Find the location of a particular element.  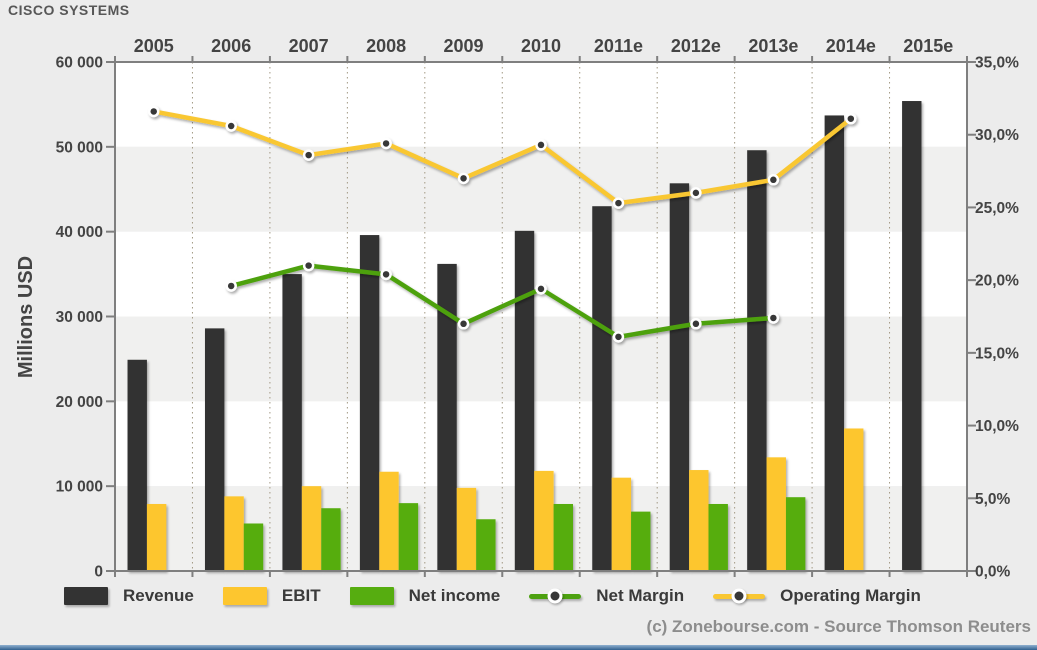

legend-item-operating-margin: Operating Margin is located at coordinates (817, 596).